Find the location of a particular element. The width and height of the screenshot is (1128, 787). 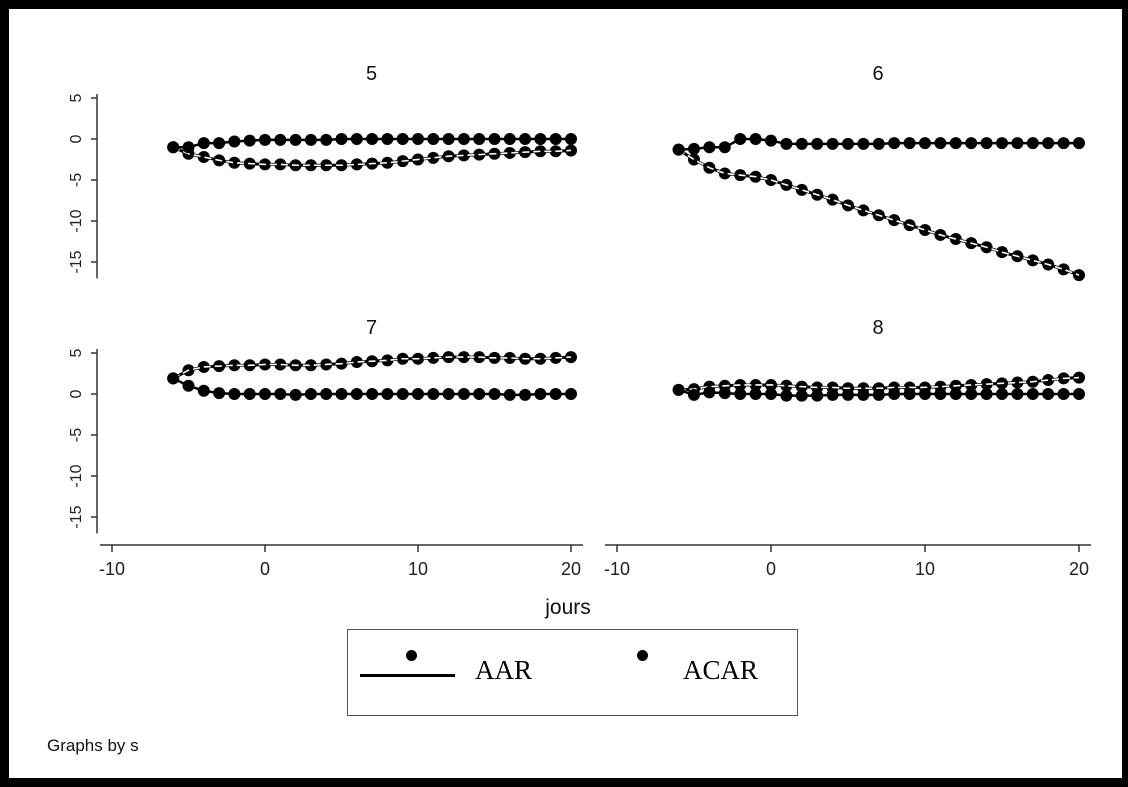

x-tick-label: 0 is located at coordinates (265, 569).